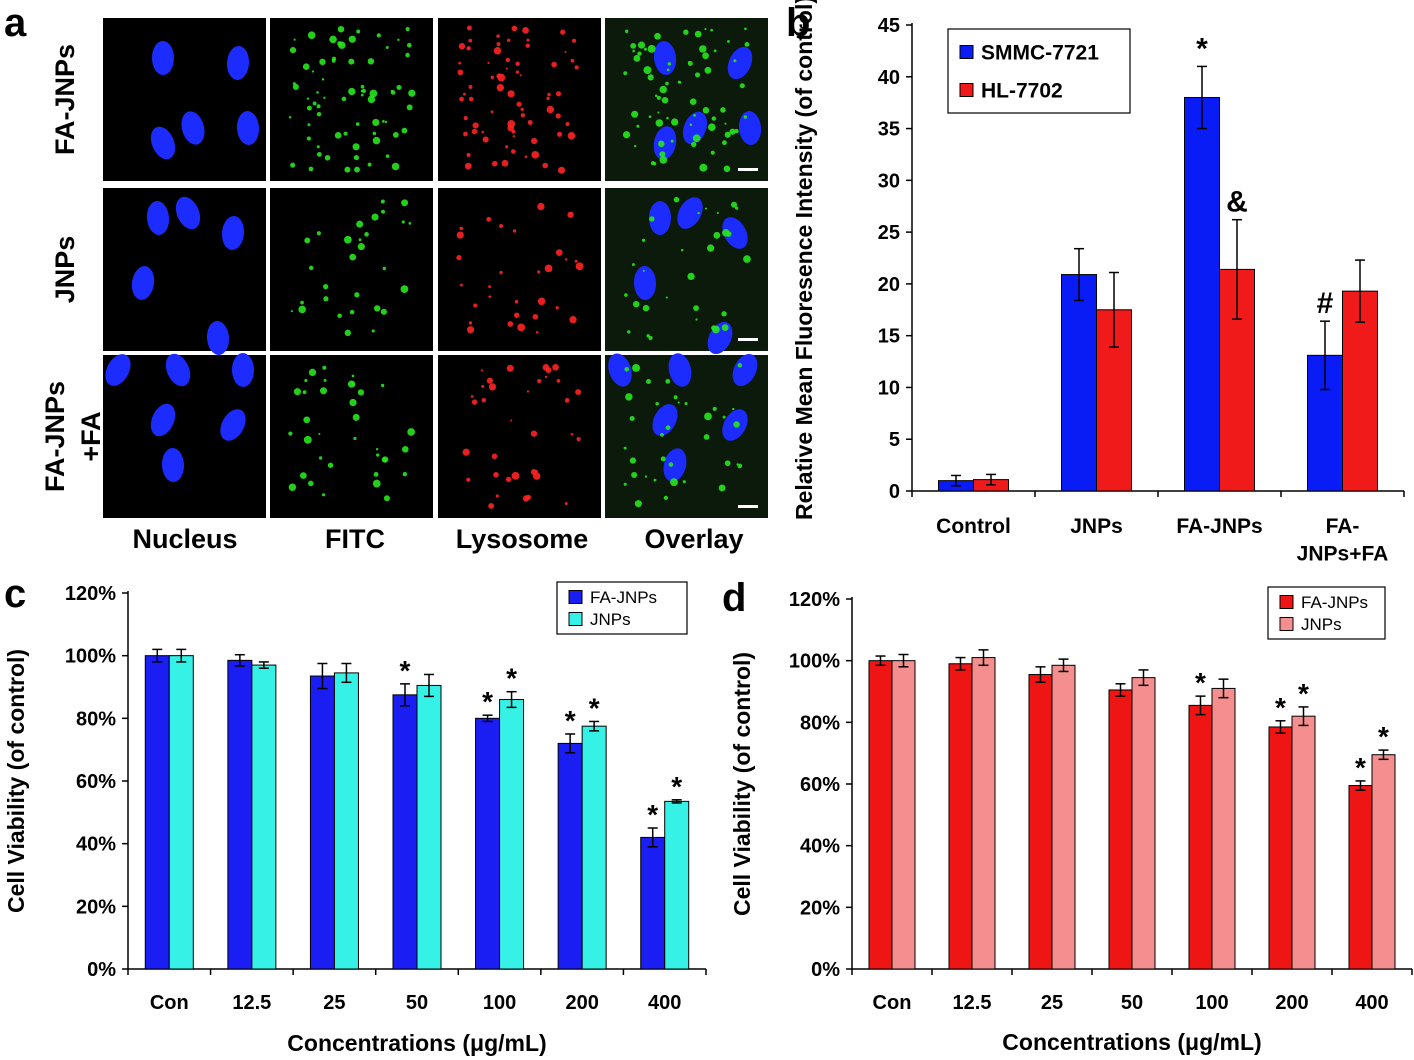  I want to click on x-tick-label-line: JNPs+FA, so click(1343, 553).